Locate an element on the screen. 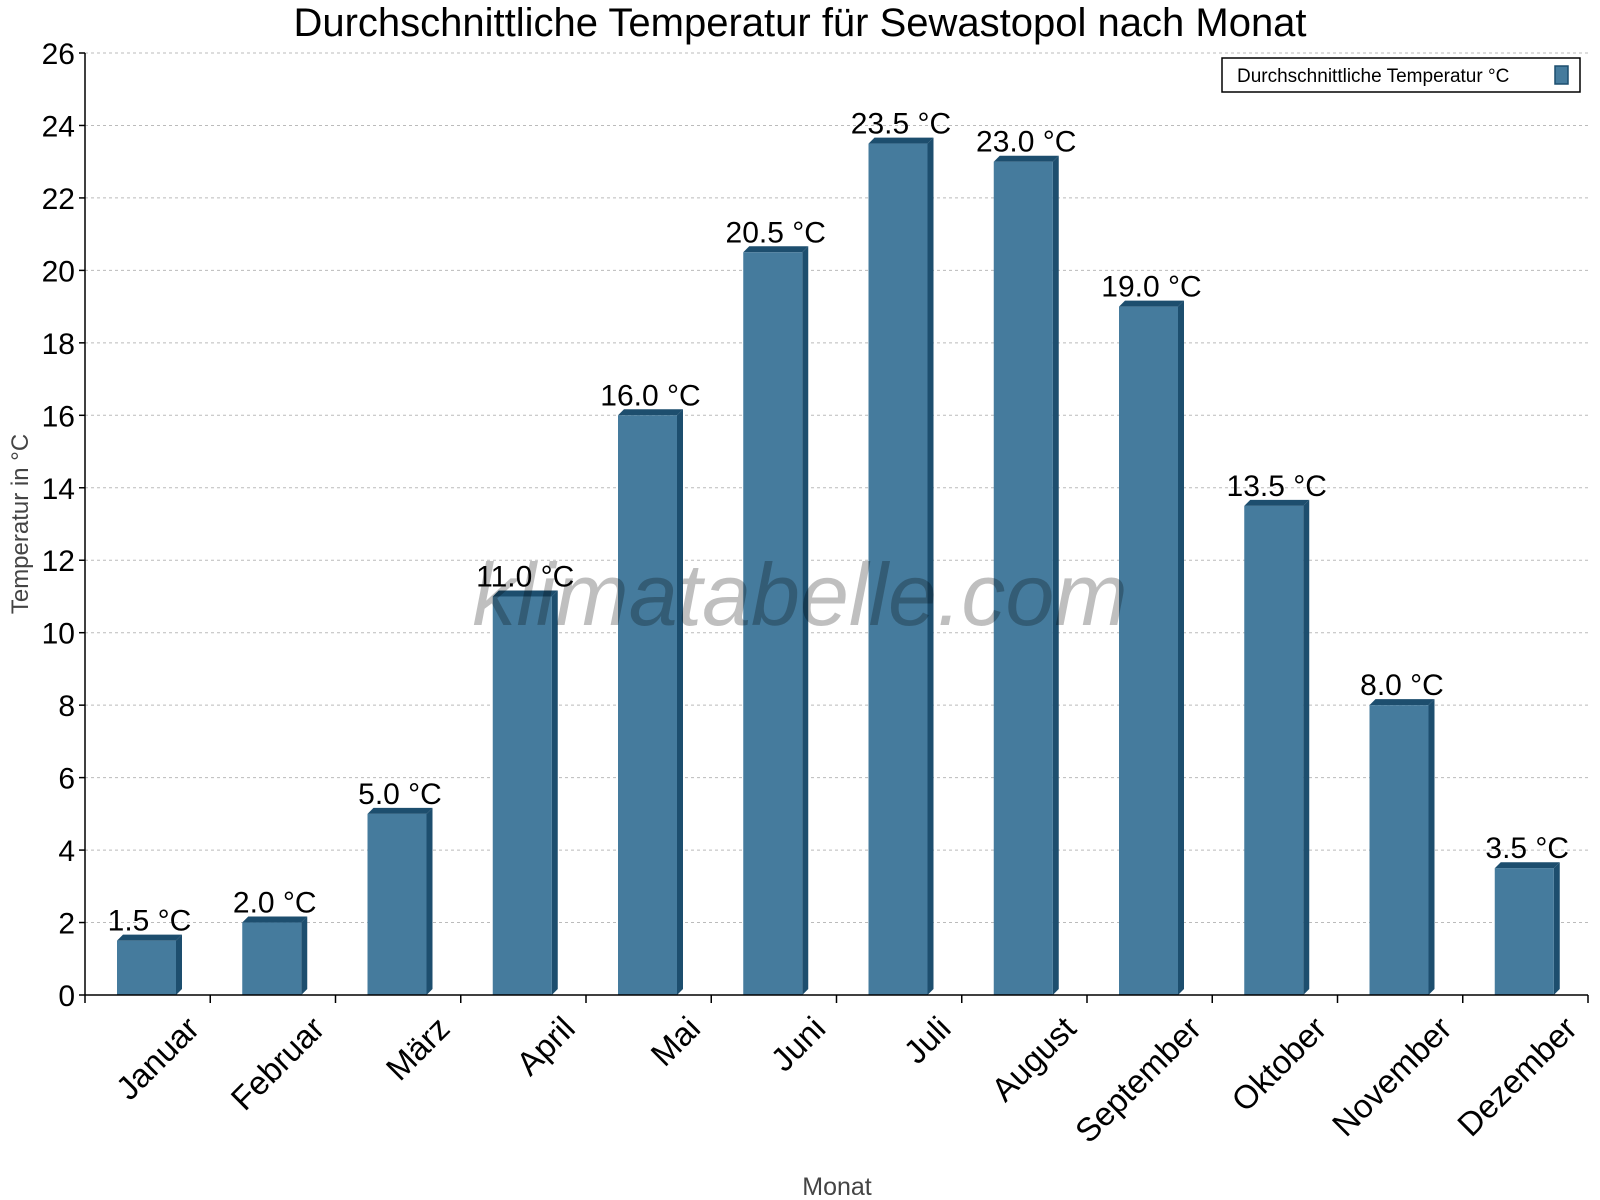 Image resolution: width=1600 pixels, height=1200 pixels. data-label: 3.5 °C is located at coordinates (1527, 848).